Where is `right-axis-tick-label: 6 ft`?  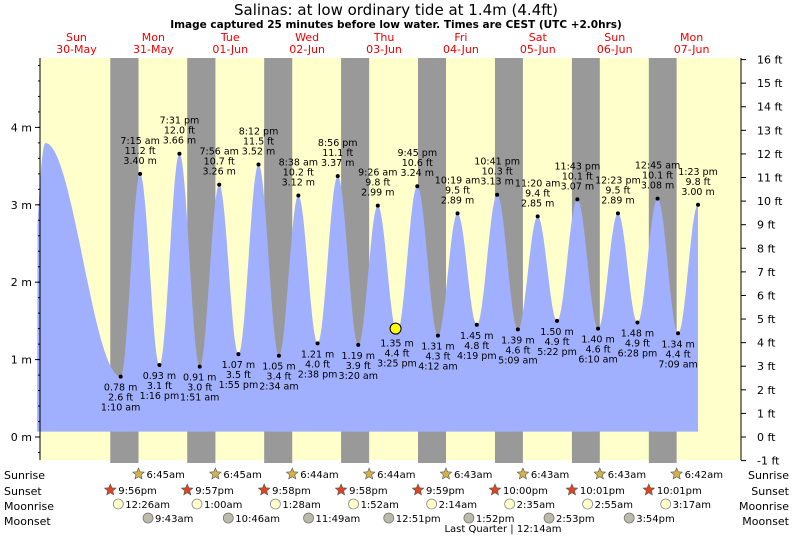
right-axis-tick-label: 6 ft is located at coordinates (766, 295).